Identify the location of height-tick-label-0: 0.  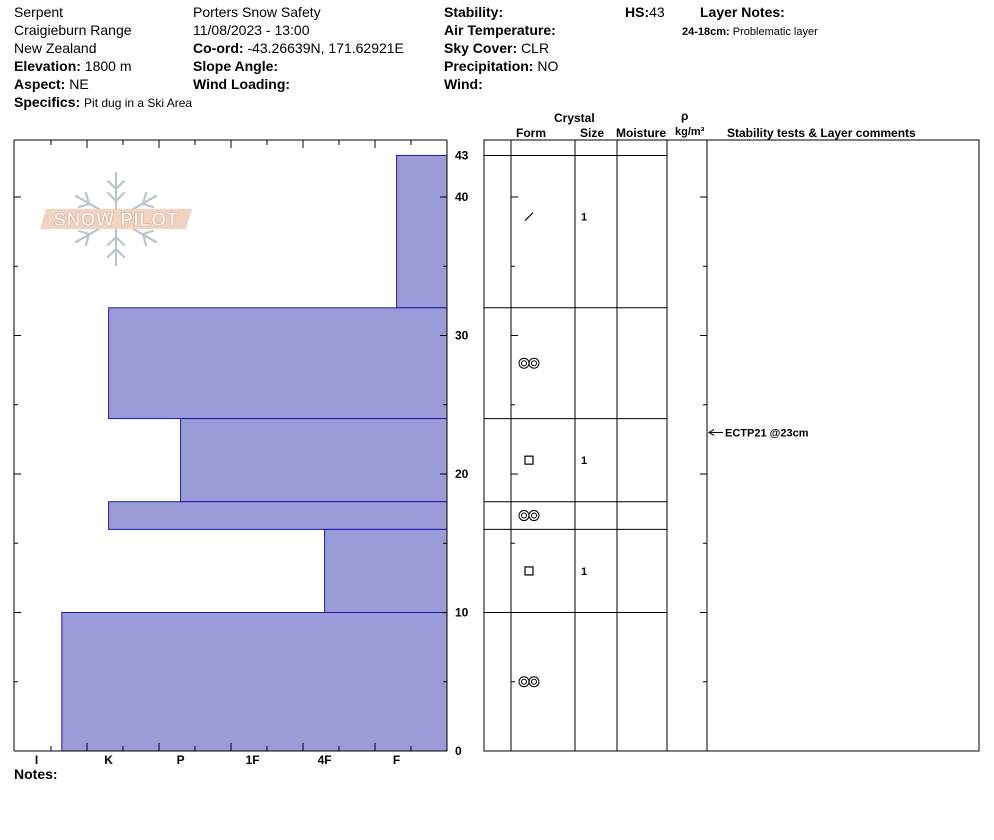
(458, 751).